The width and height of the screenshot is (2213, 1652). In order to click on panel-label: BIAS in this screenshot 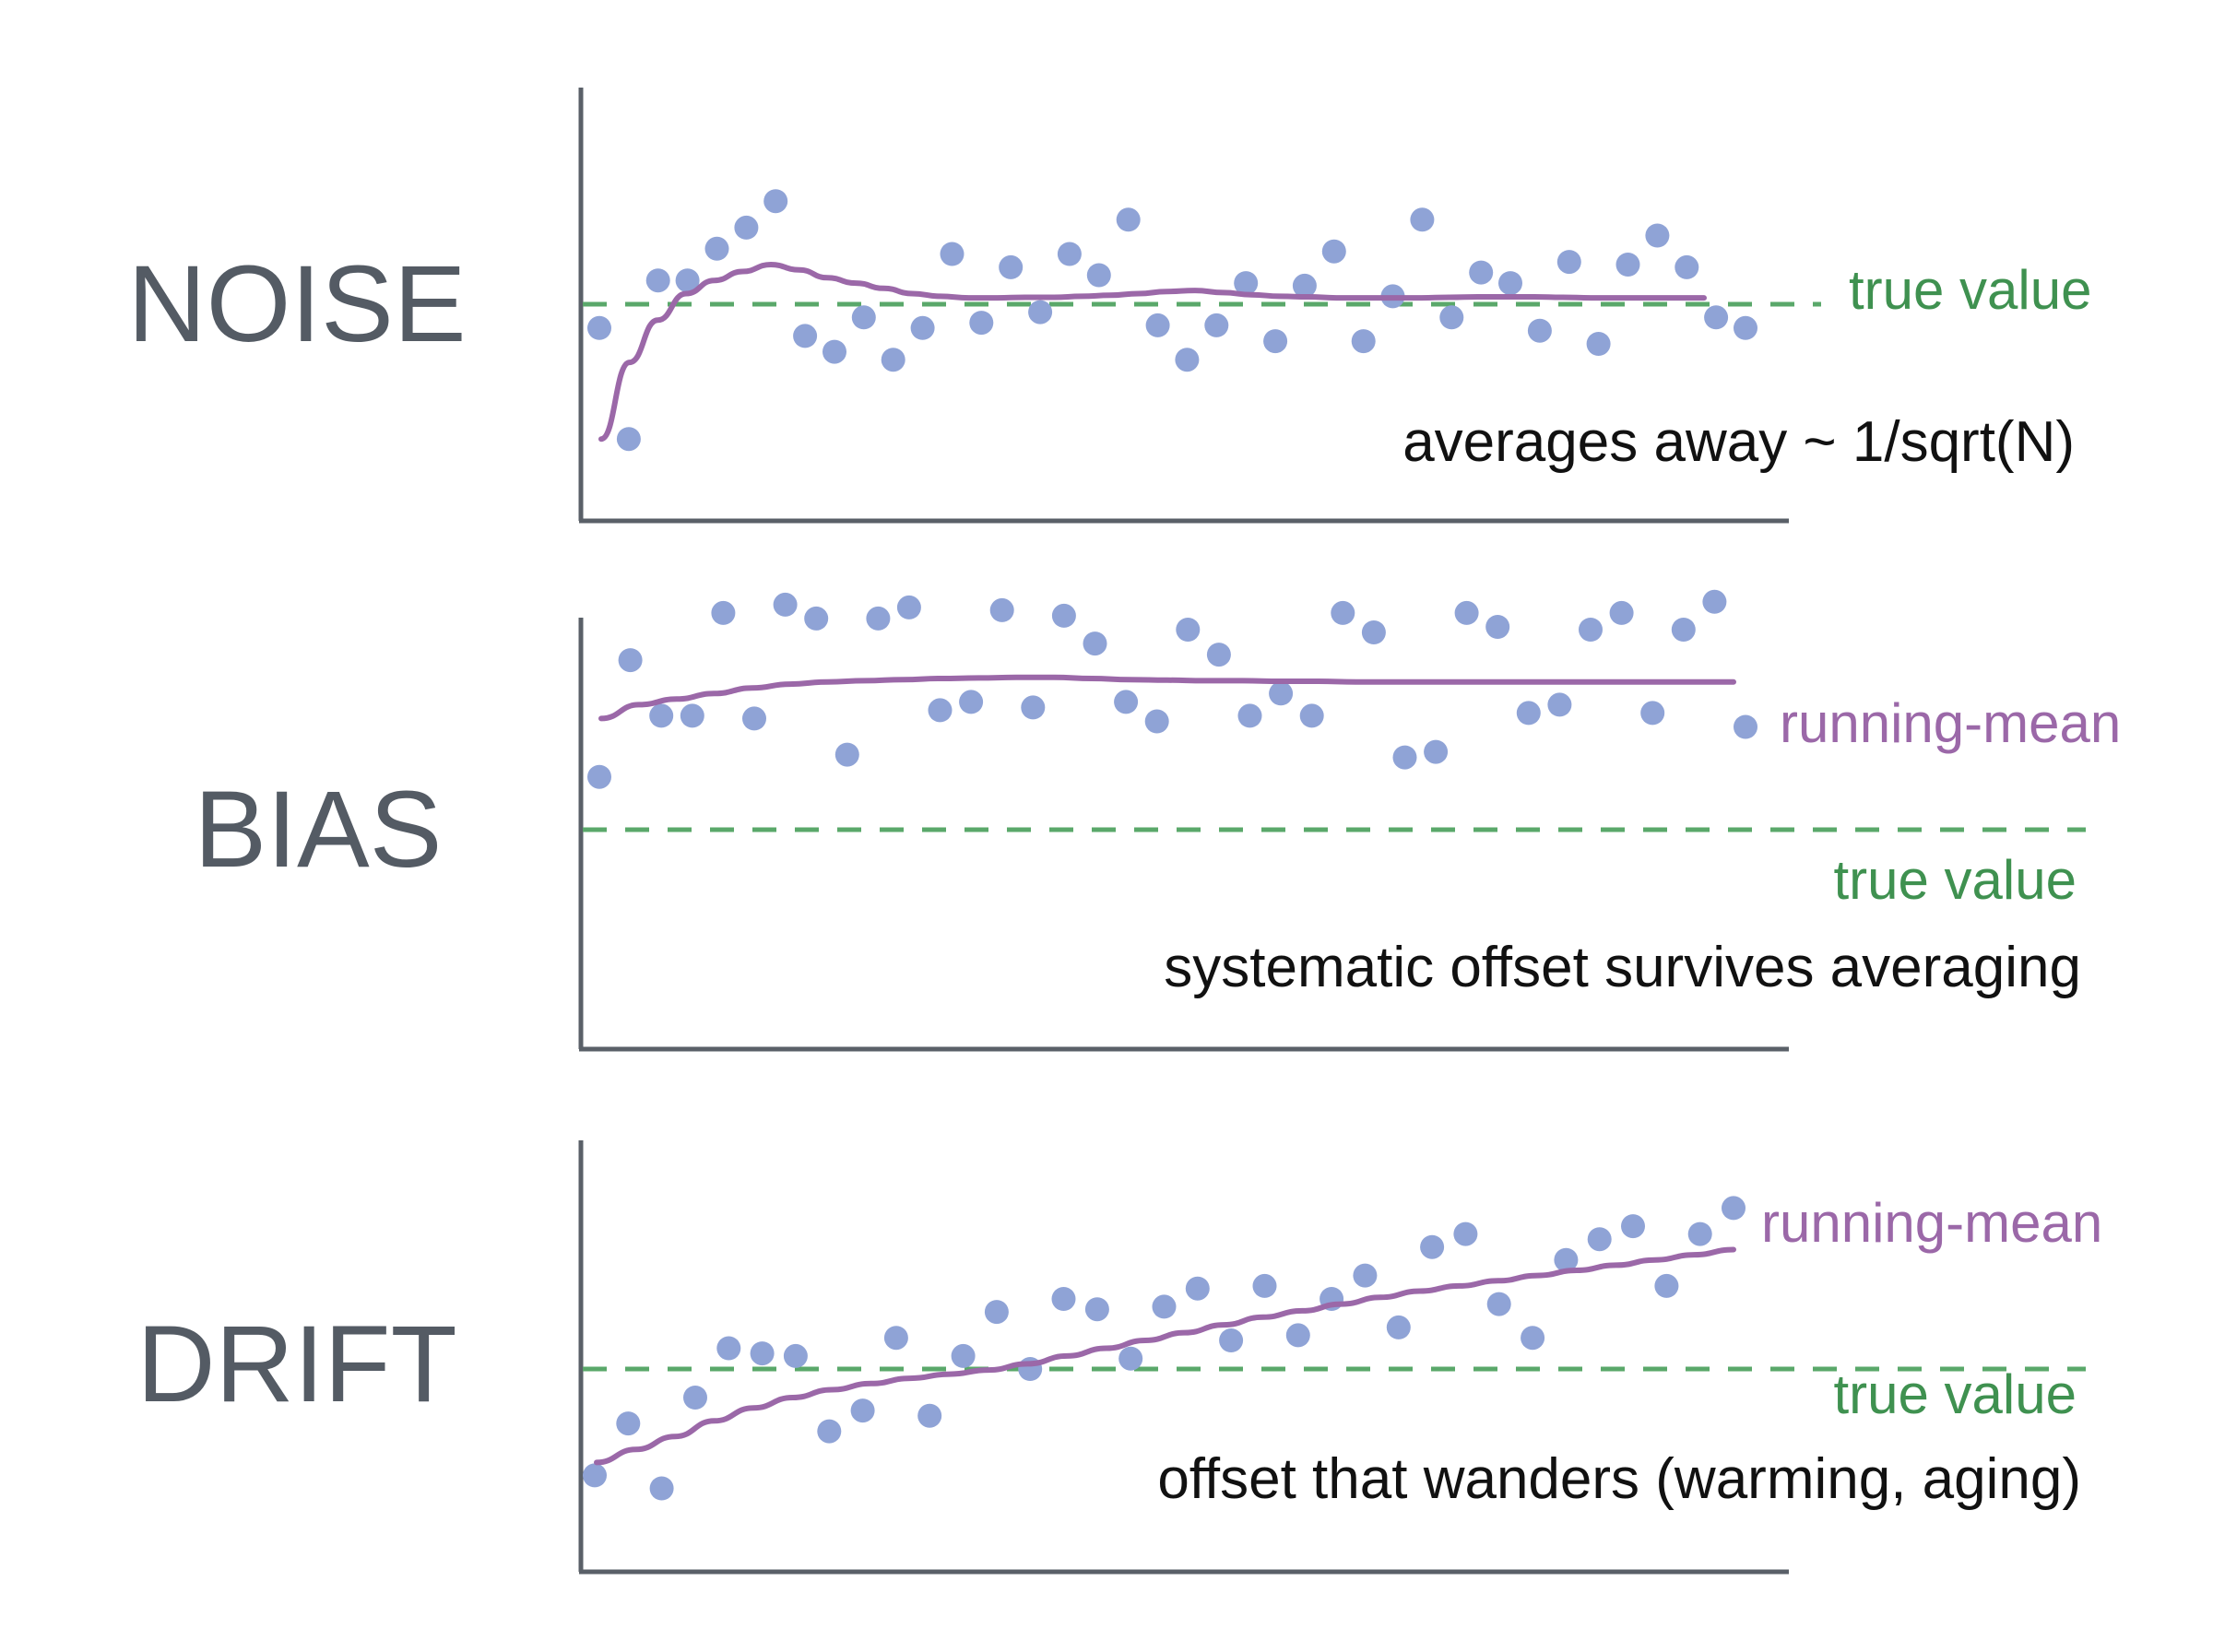, I will do `click(319, 830)`.